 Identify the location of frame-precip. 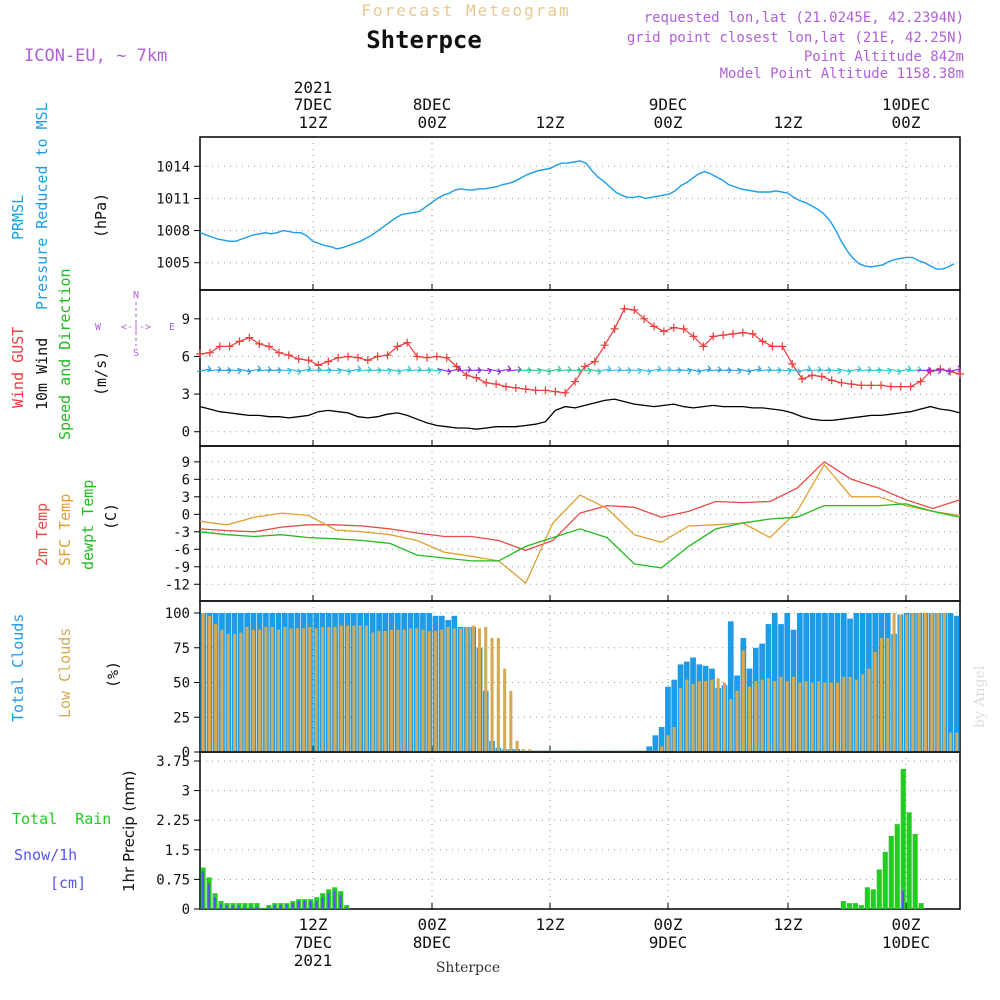
(580, 830).